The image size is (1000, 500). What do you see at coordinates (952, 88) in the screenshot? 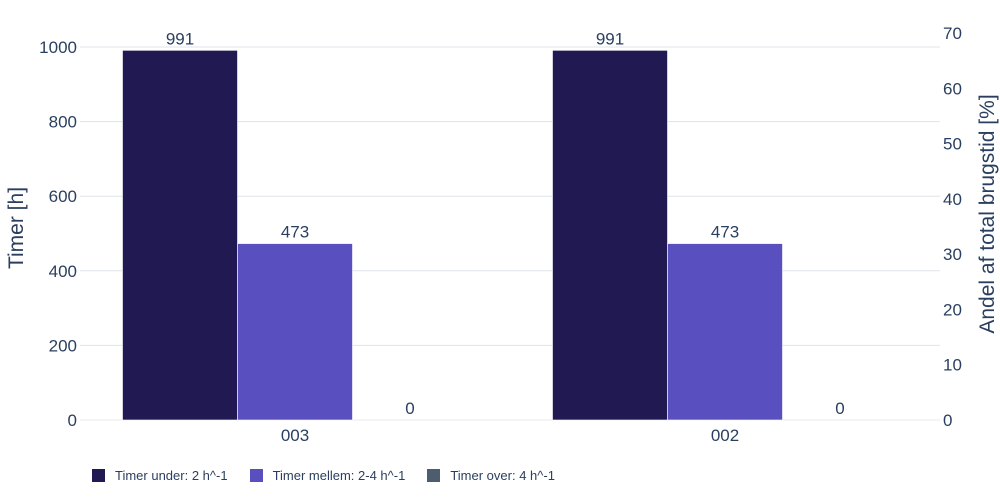
I see `y2-tick-label: 60` at bounding box center [952, 88].